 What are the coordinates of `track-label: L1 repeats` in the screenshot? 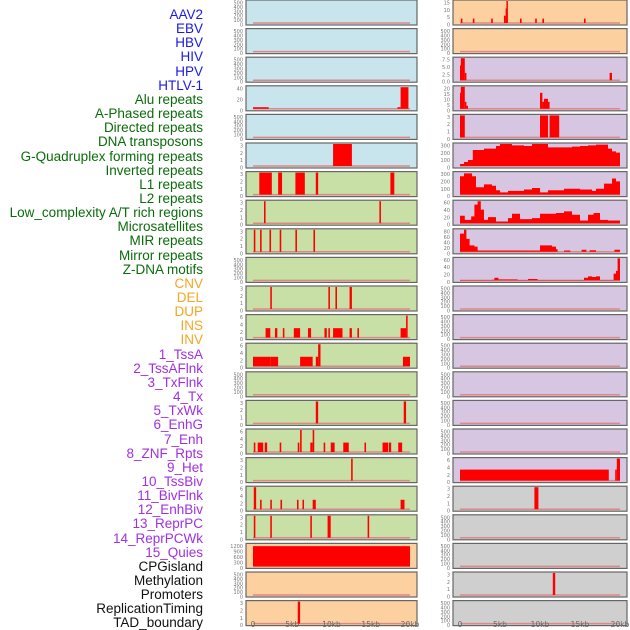 It's located at (171, 184).